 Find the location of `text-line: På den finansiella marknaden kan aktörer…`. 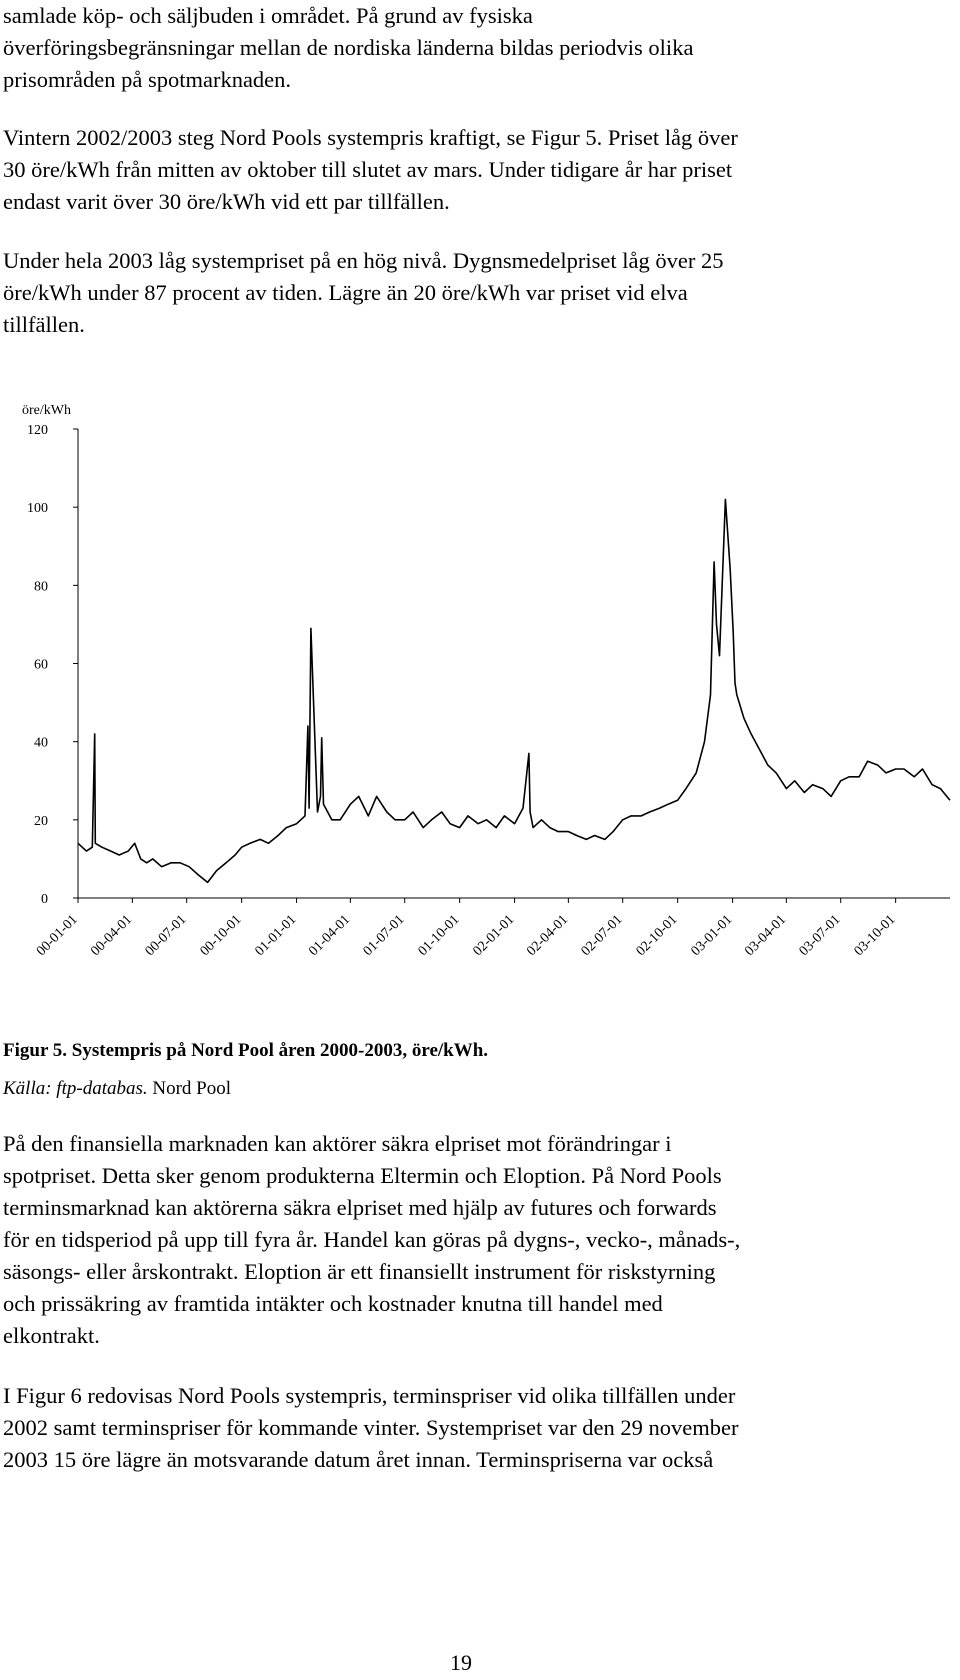

text-line: På den finansiella marknaden kan aktörer… is located at coordinates (337, 1143).